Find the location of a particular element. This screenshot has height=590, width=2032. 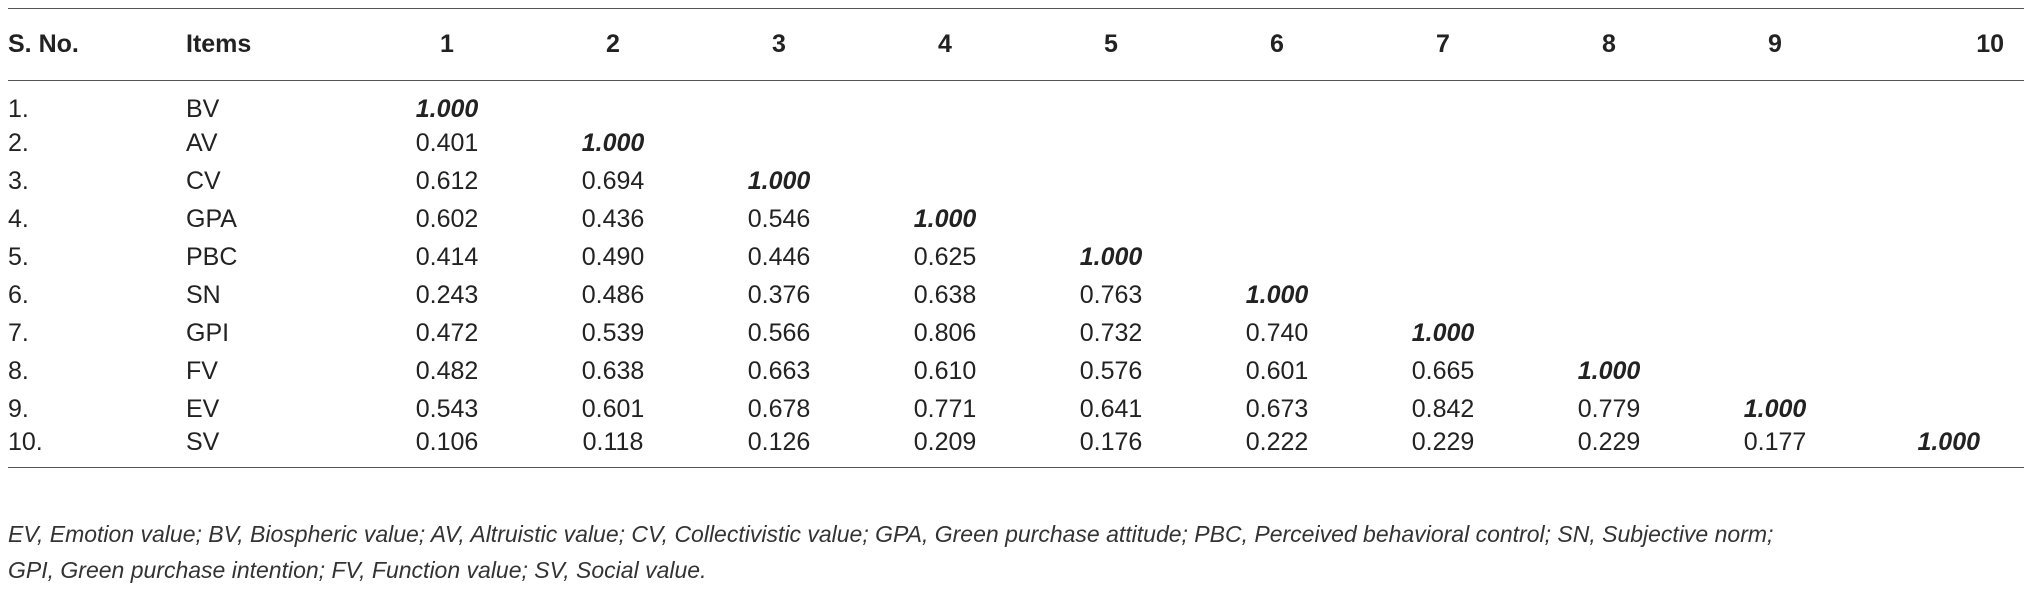

header-col-4: 4 is located at coordinates (945, 44).